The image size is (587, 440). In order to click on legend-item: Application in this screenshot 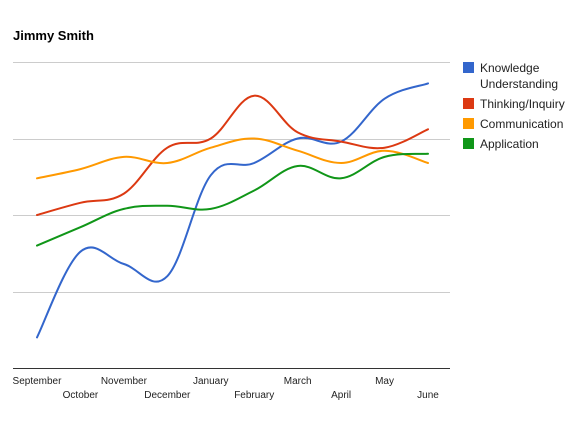, I will do `click(501, 144)`.